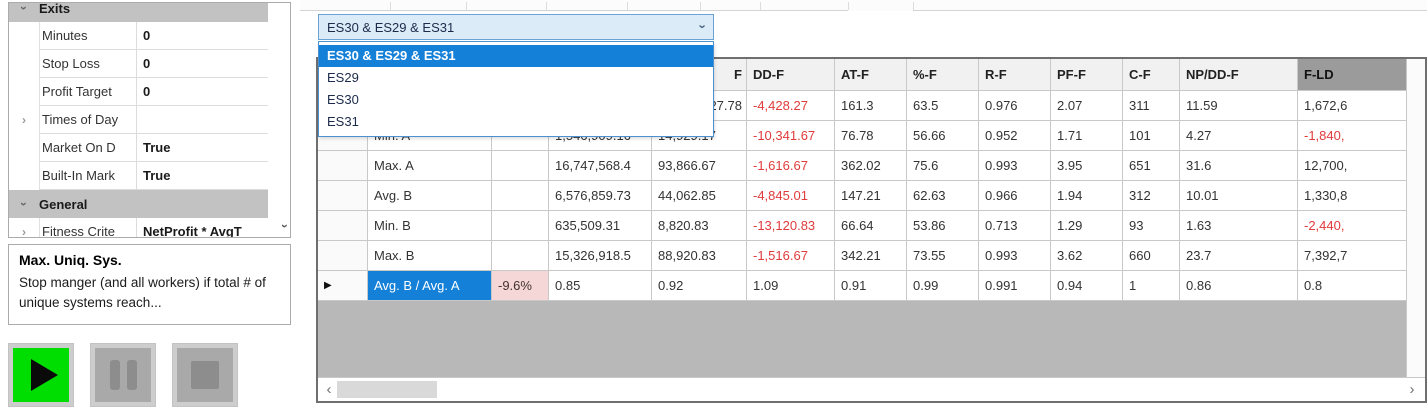 The height and width of the screenshot is (413, 1427). What do you see at coordinates (871, 286) in the screenshot?
I see `table-cell: 0.91` at bounding box center [871, 286].